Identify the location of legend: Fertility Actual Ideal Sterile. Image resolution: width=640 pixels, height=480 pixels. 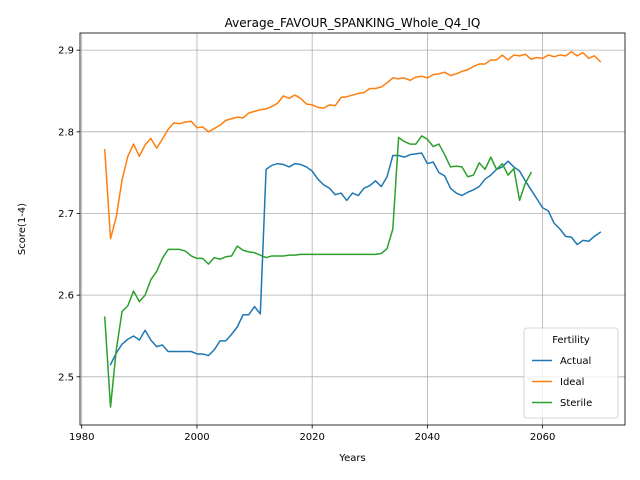
(571, 373).